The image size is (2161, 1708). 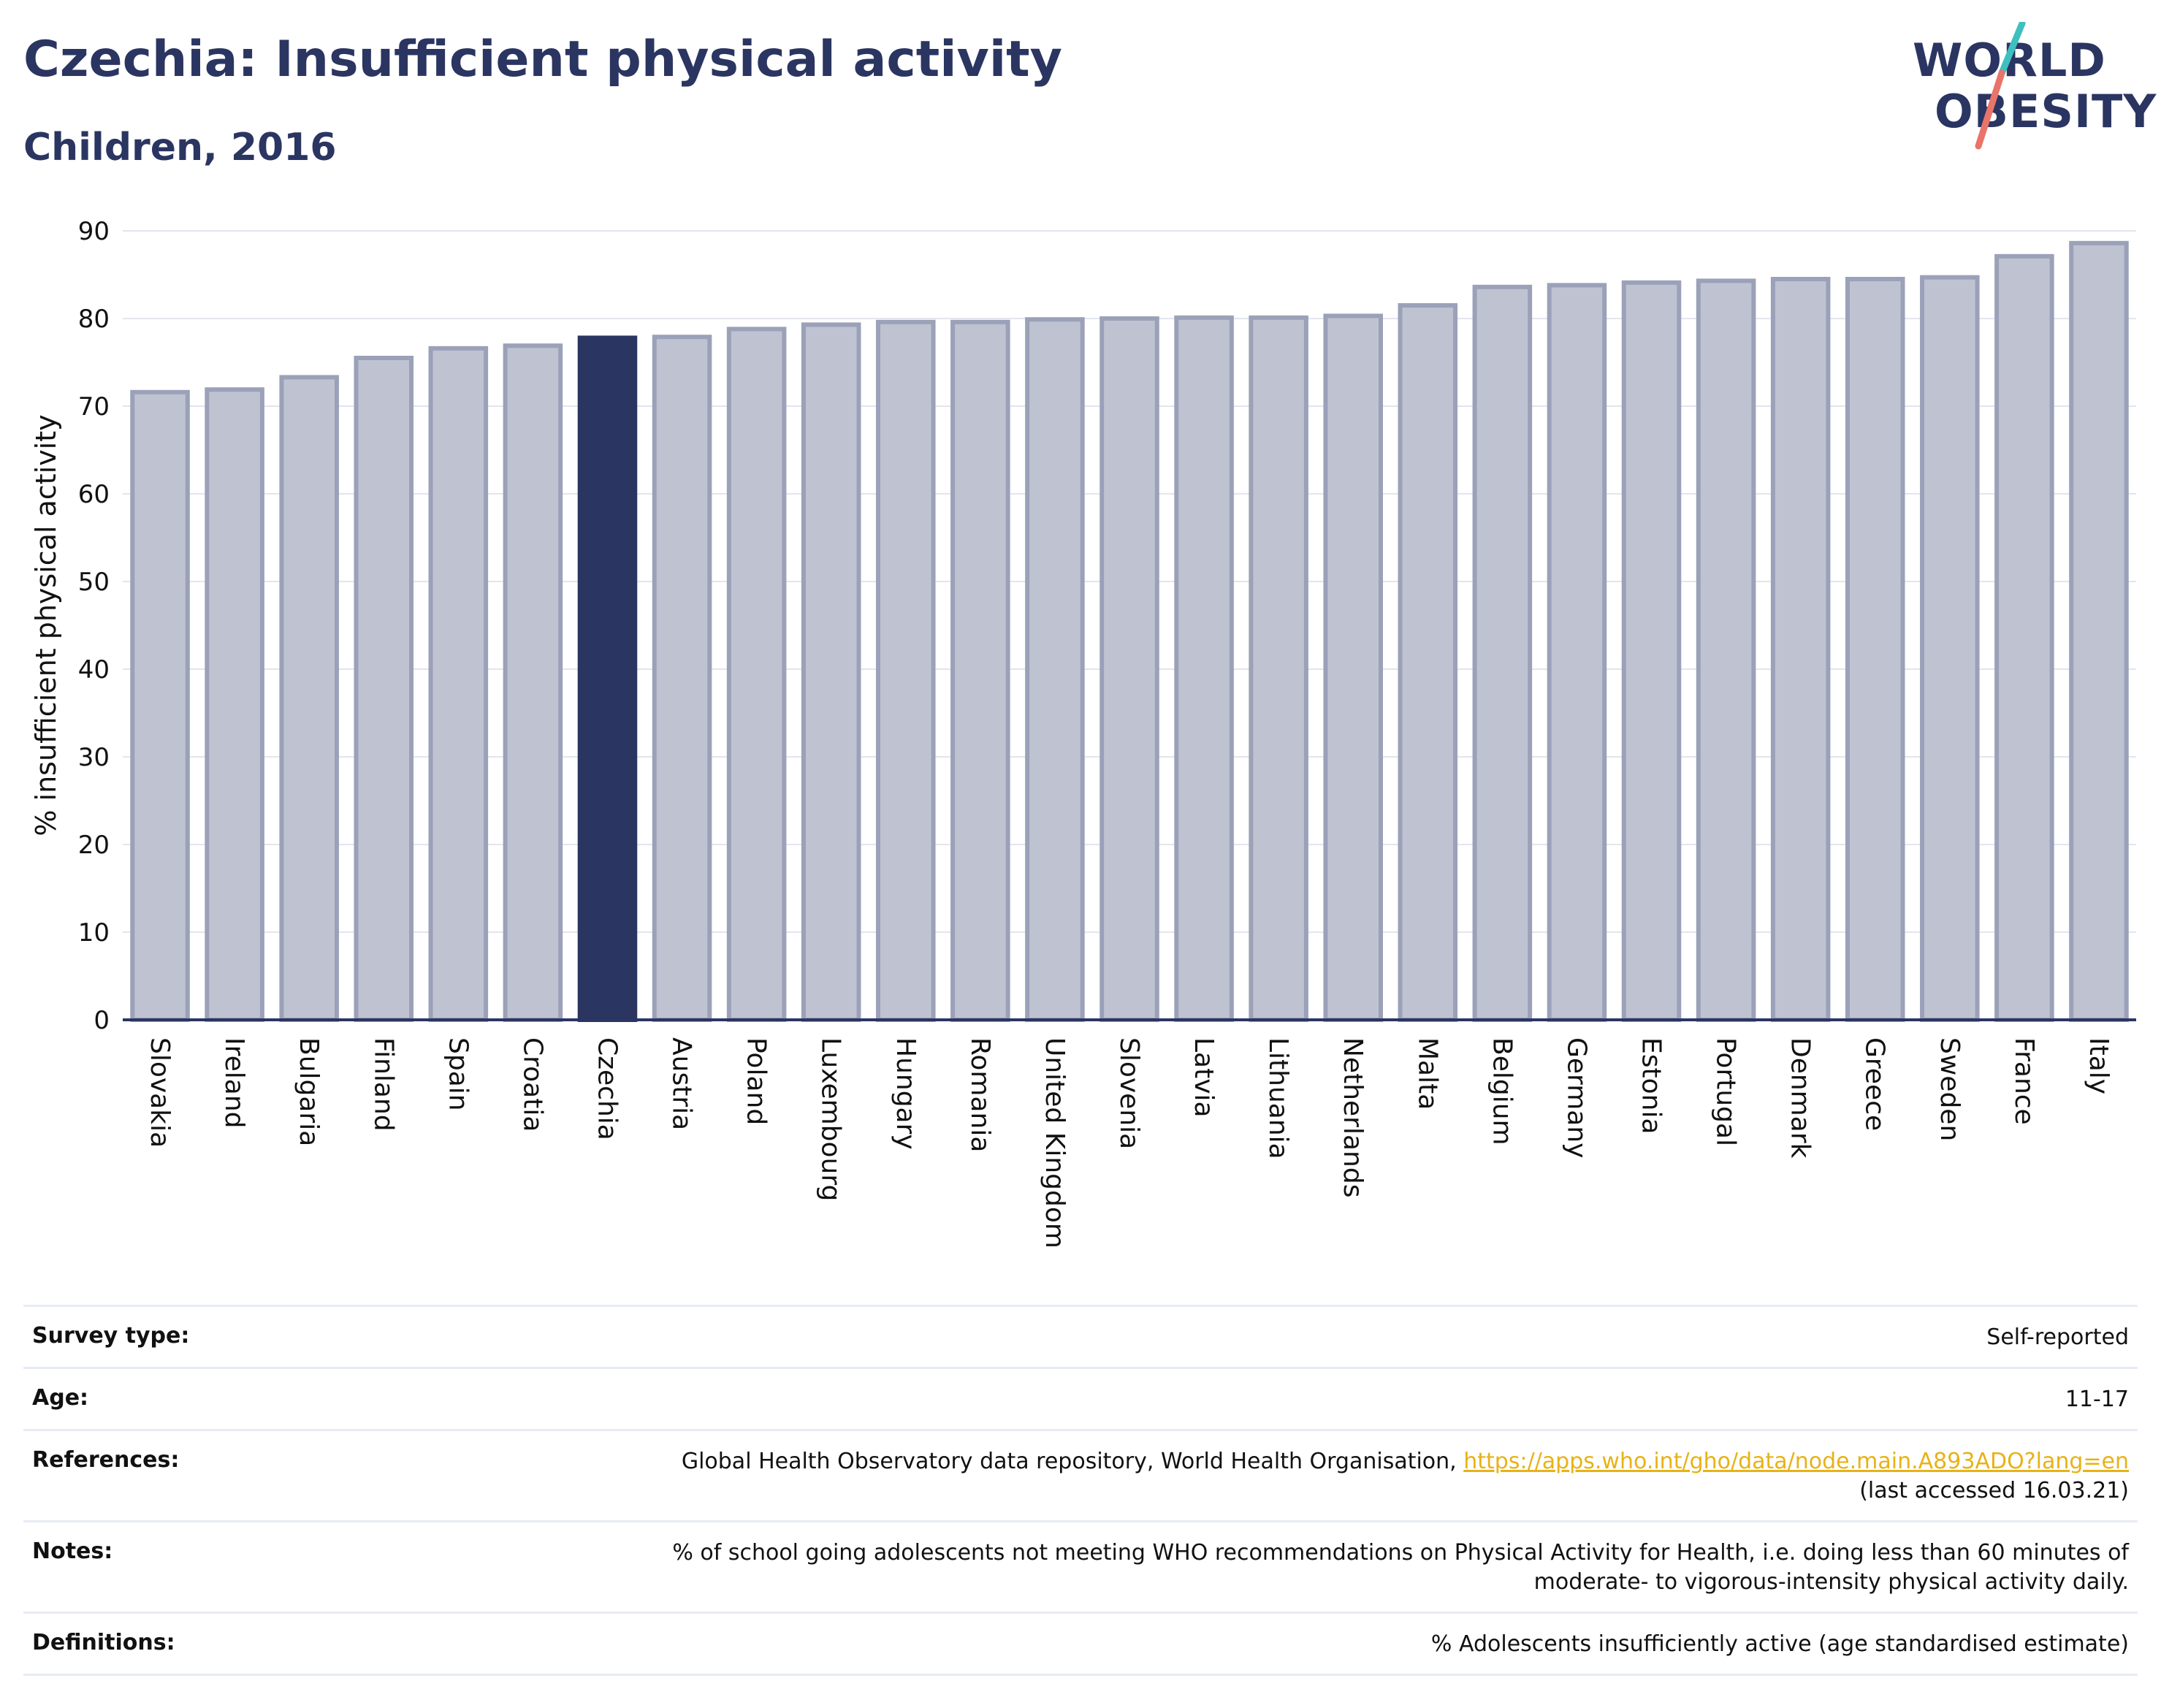 What do you see at coordinates (1576, 1097) in the screenshot?
I see `x-tick-label: Germany` at bounding box center [1576, 1097].